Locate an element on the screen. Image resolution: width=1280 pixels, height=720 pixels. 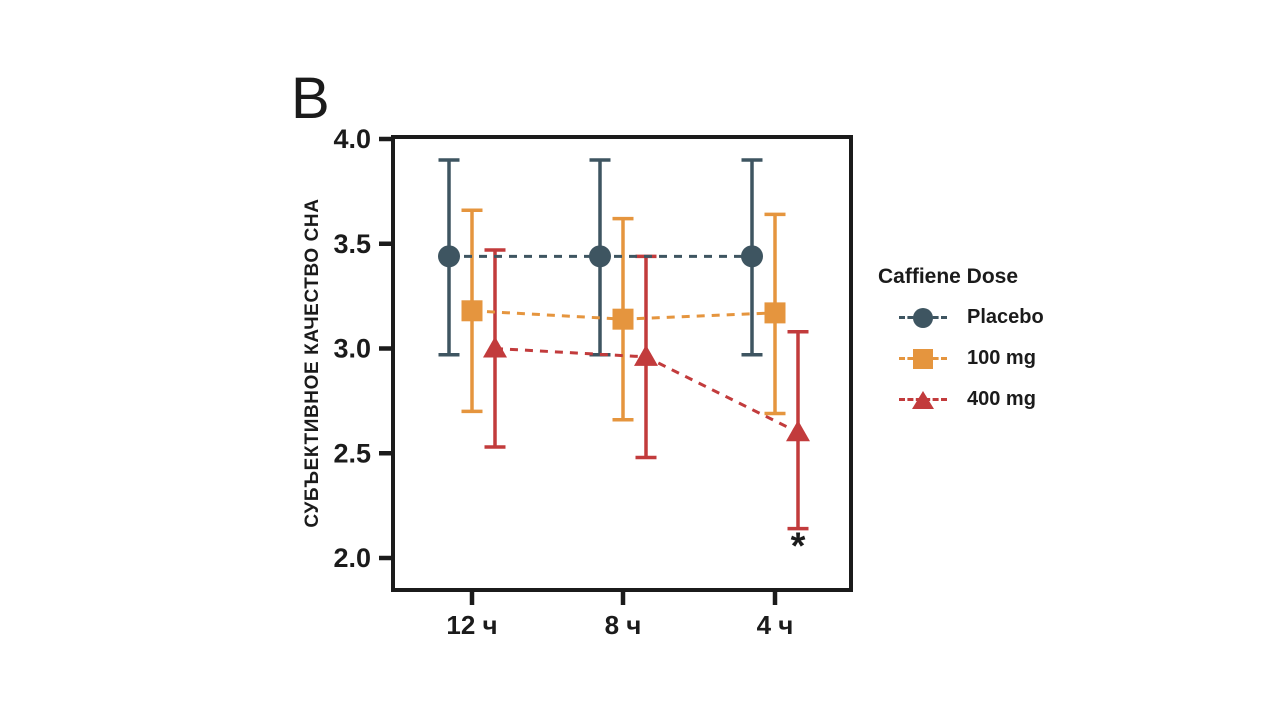
triangle-icon is located at coordinates (923, 399).